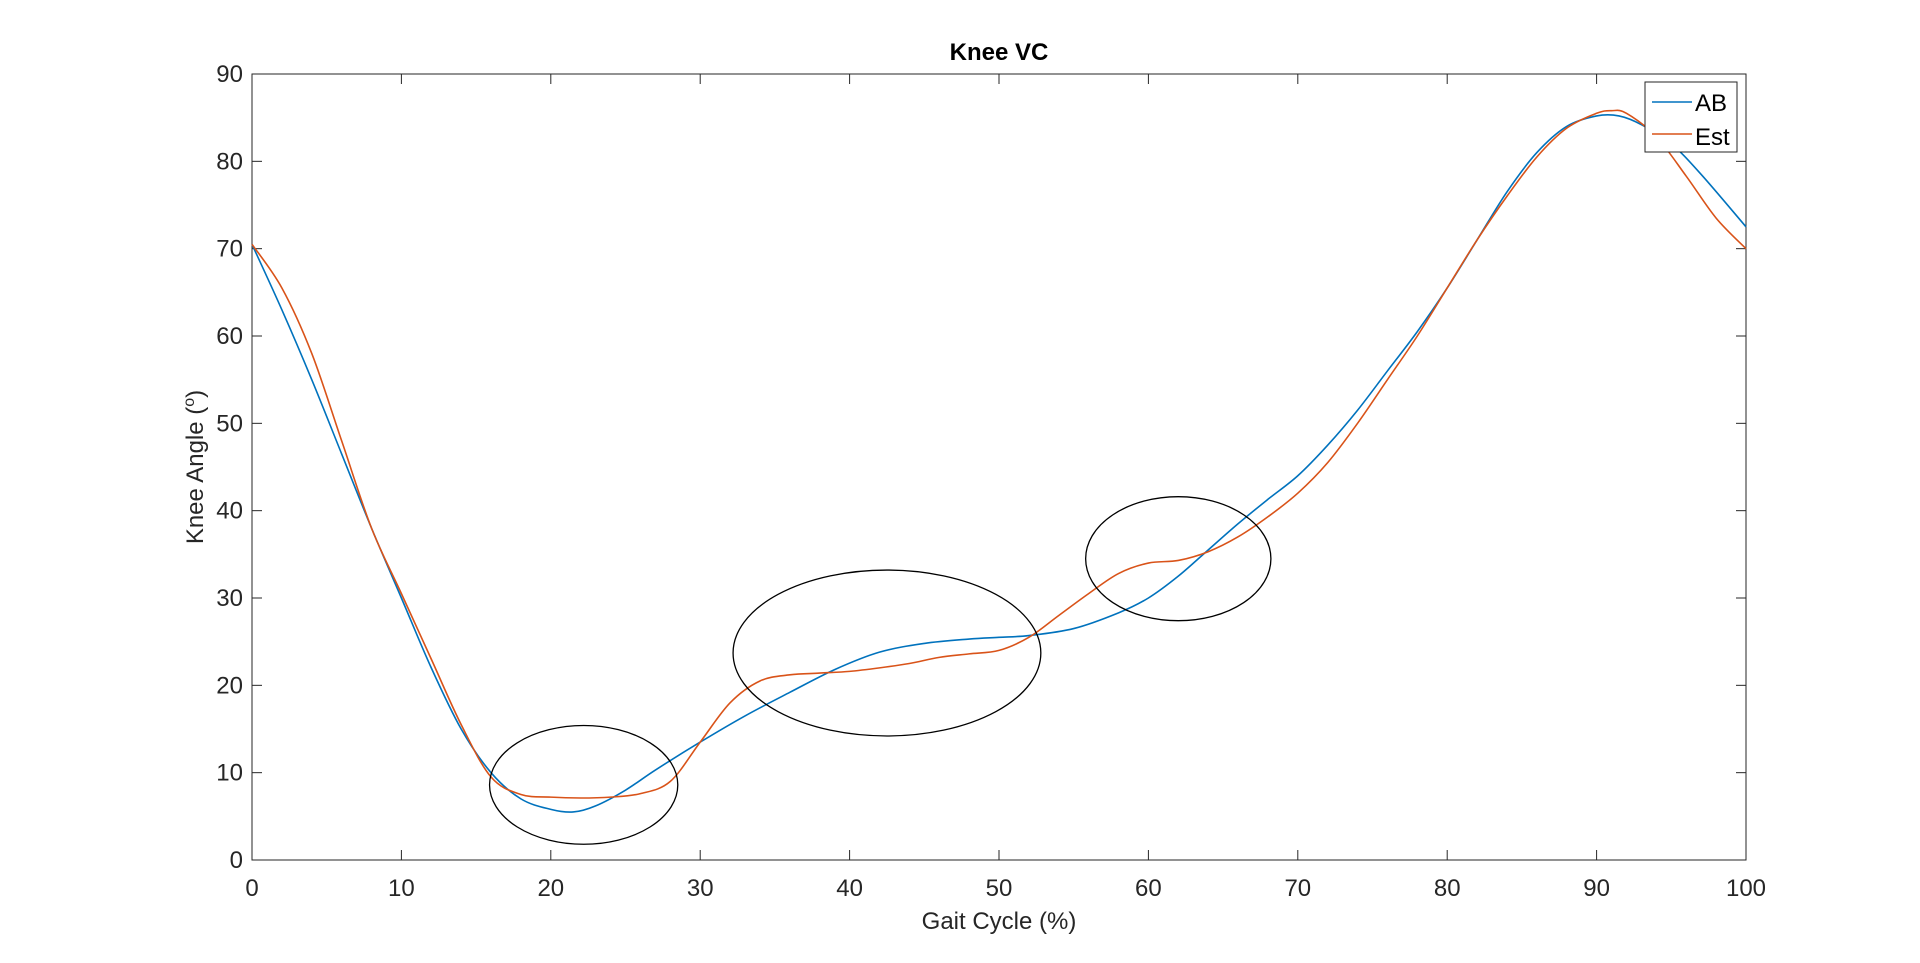  Describe the element at coordinates (229, 249) in the screenshot. I see `y-tick-label: 70` at that location.